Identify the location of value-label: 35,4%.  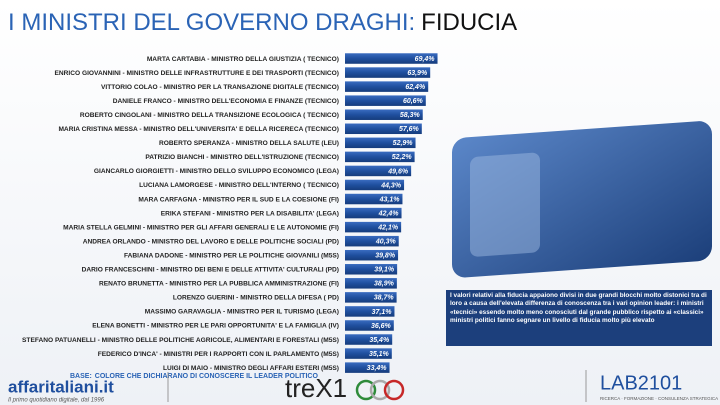
(379, 340).